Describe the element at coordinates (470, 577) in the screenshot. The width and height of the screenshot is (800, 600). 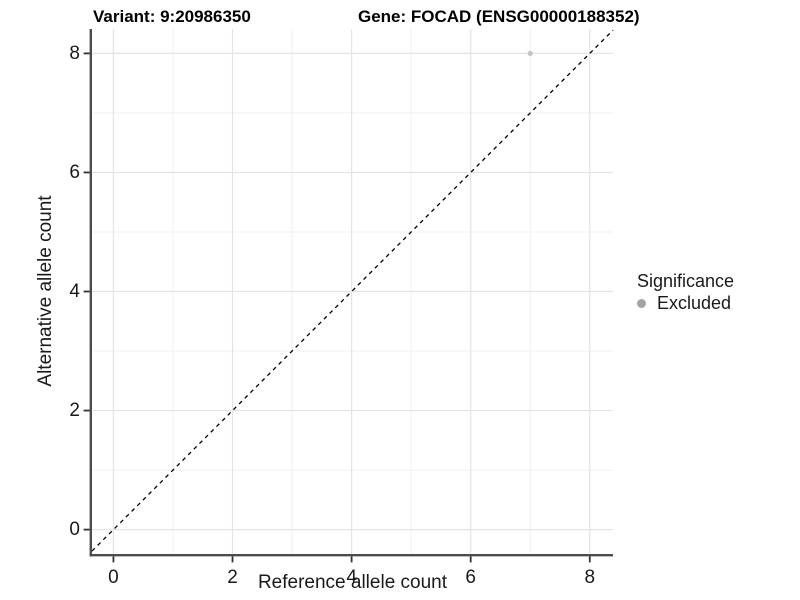
I see `x-tick-label: 6` at that location.